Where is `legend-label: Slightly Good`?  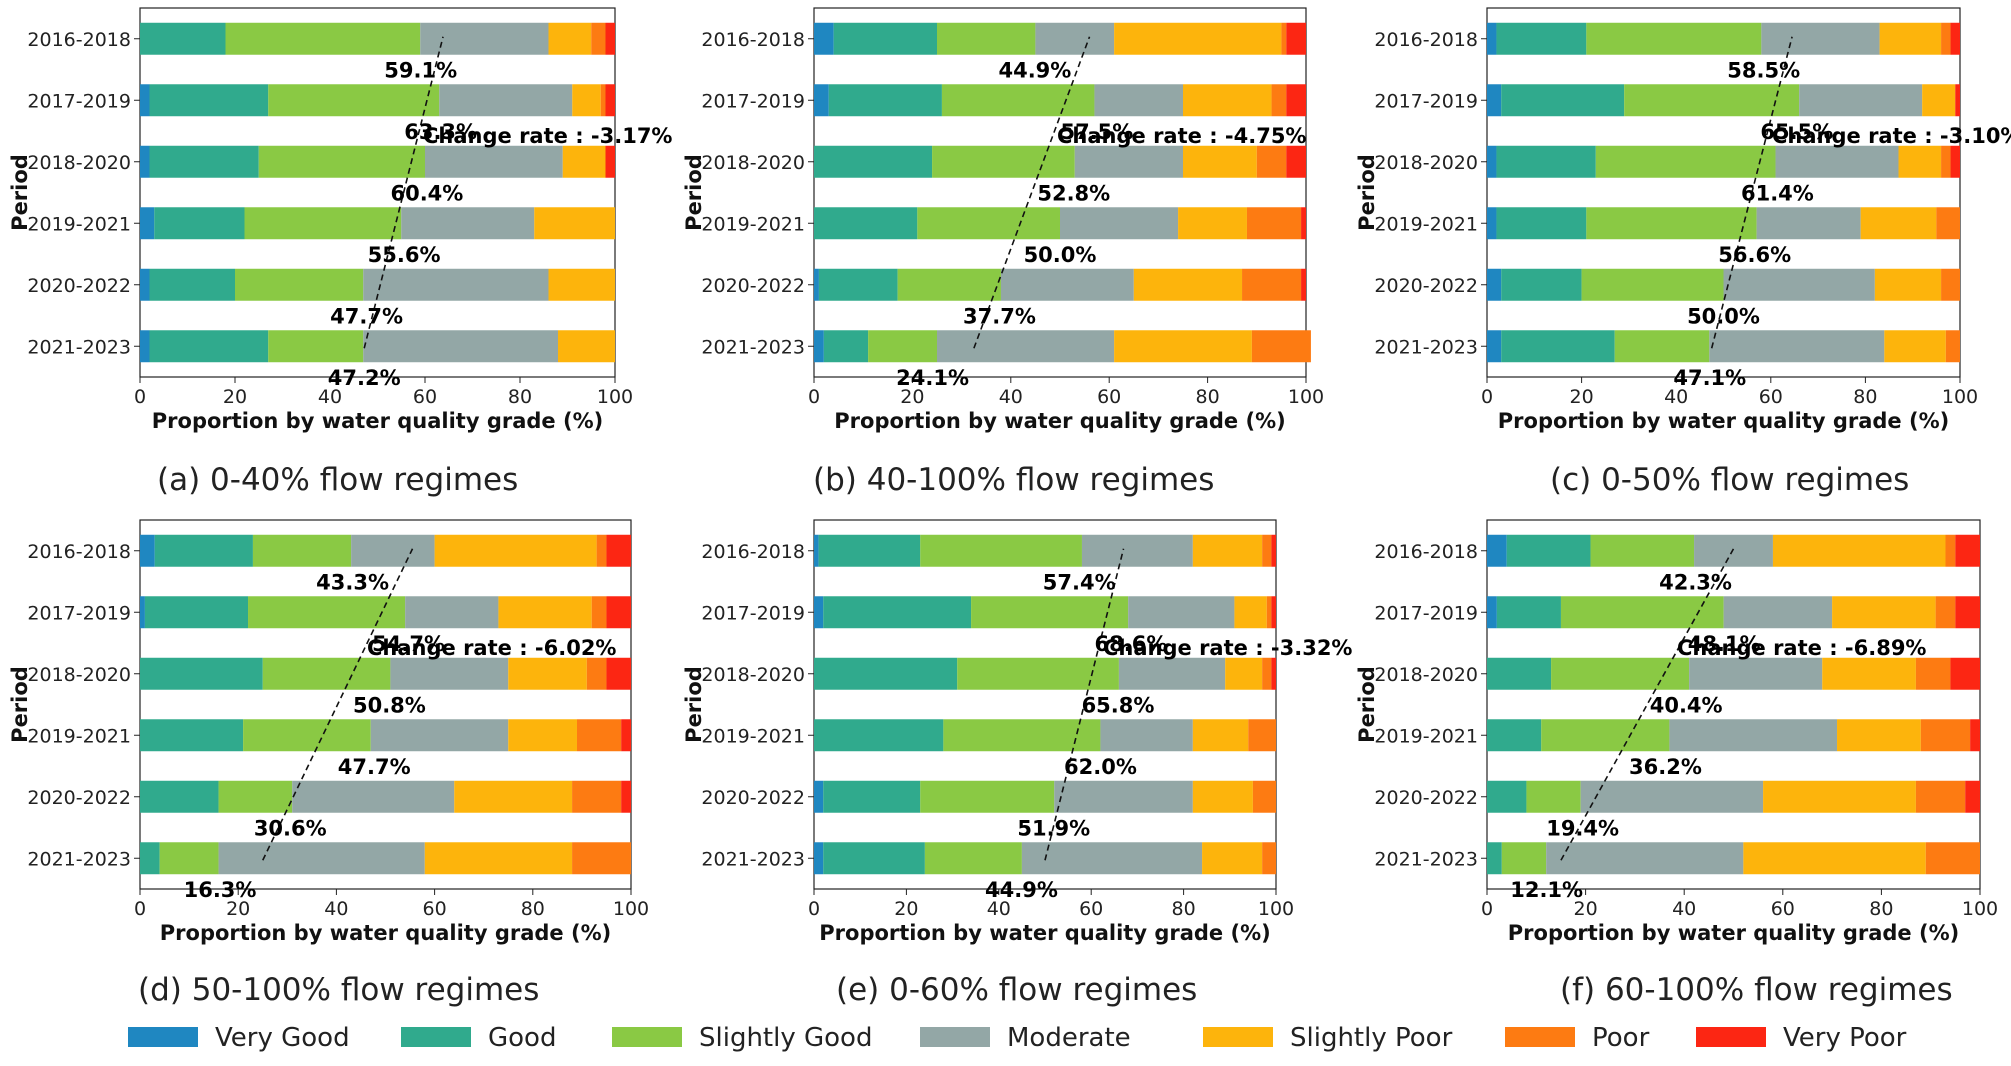 legend-label: Slightly Good is located at coordinates (785, 1038).